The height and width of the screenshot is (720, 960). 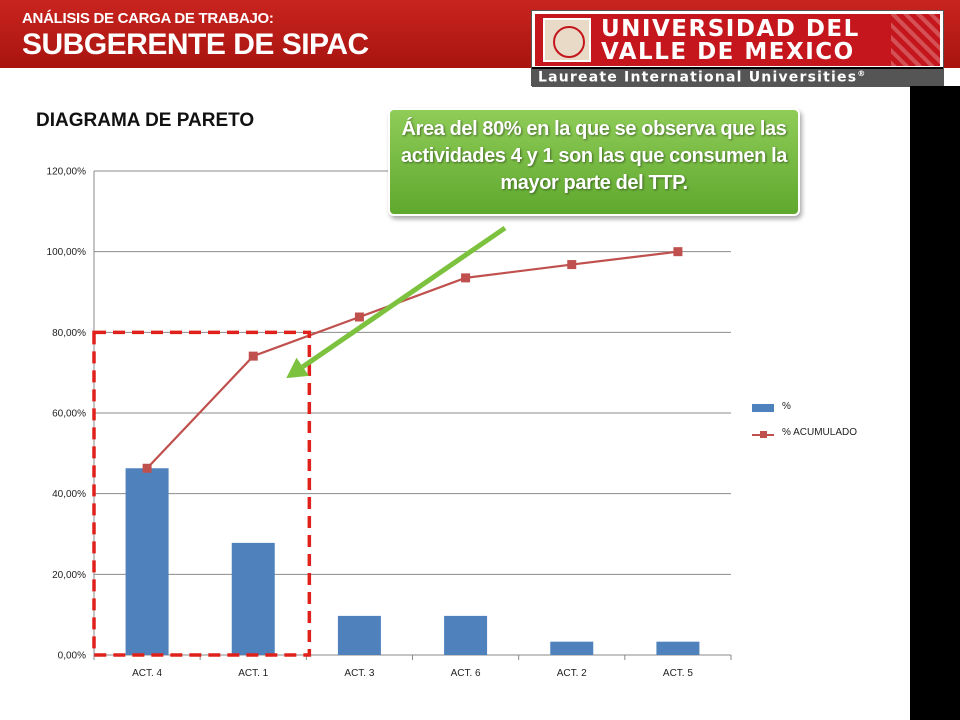 What do you see at coordinates (763, 434) in the screenshot?
I see `legend-marker-swatch` at bounding box center [763, 434].